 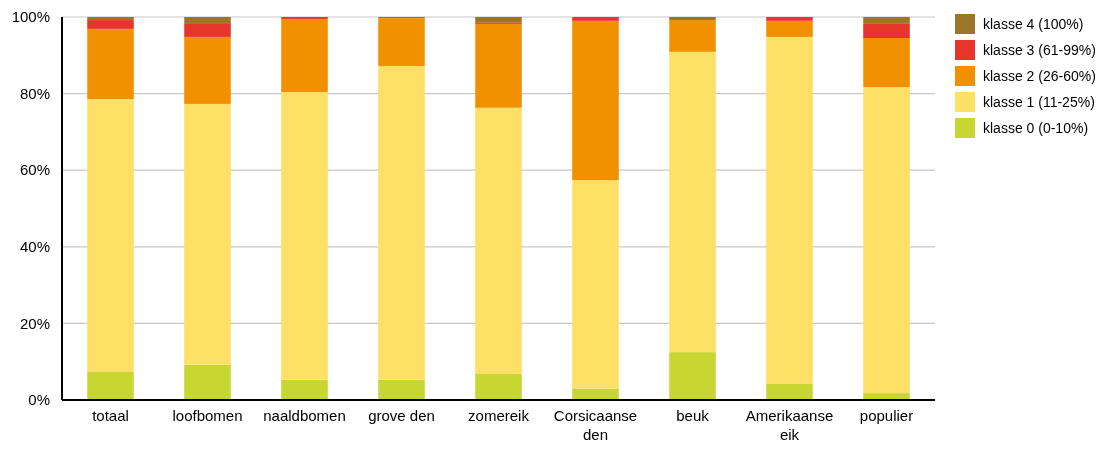 What do you see at coordinates (1039, 101) in the screenshot?
I see `legend-label: klasse 1 (11-25%)` at bounding box center [1039, 101].